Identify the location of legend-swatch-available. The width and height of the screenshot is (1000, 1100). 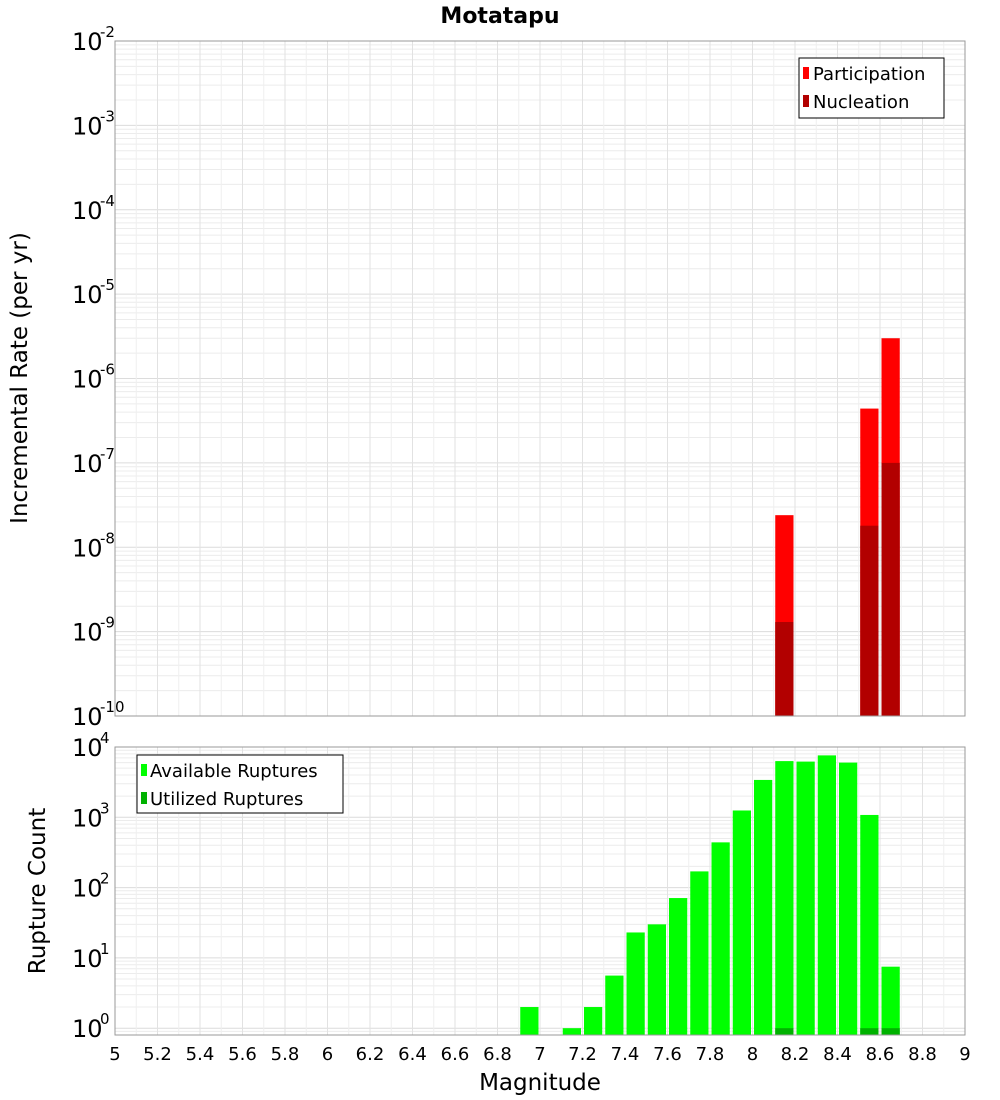
(144, 770).